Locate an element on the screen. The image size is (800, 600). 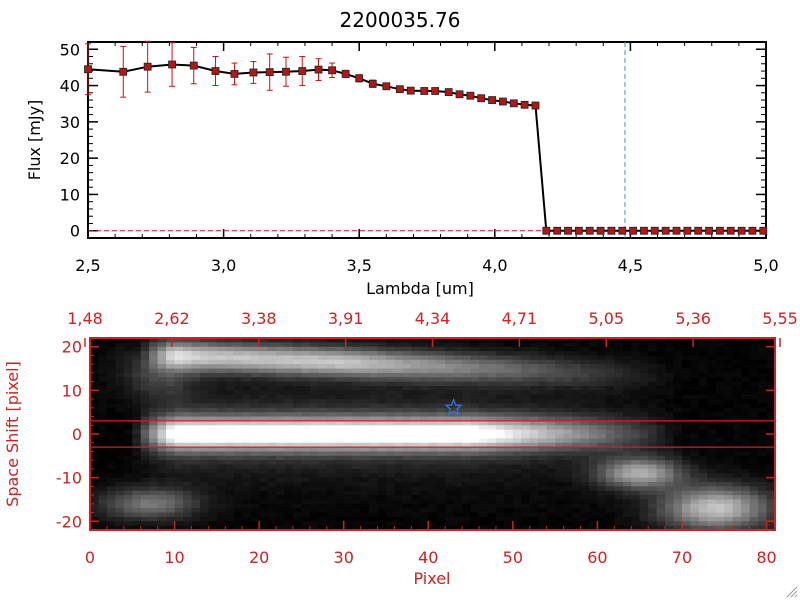
heatmap-x-tick-label: 30 is located at coordinates (344, 557).